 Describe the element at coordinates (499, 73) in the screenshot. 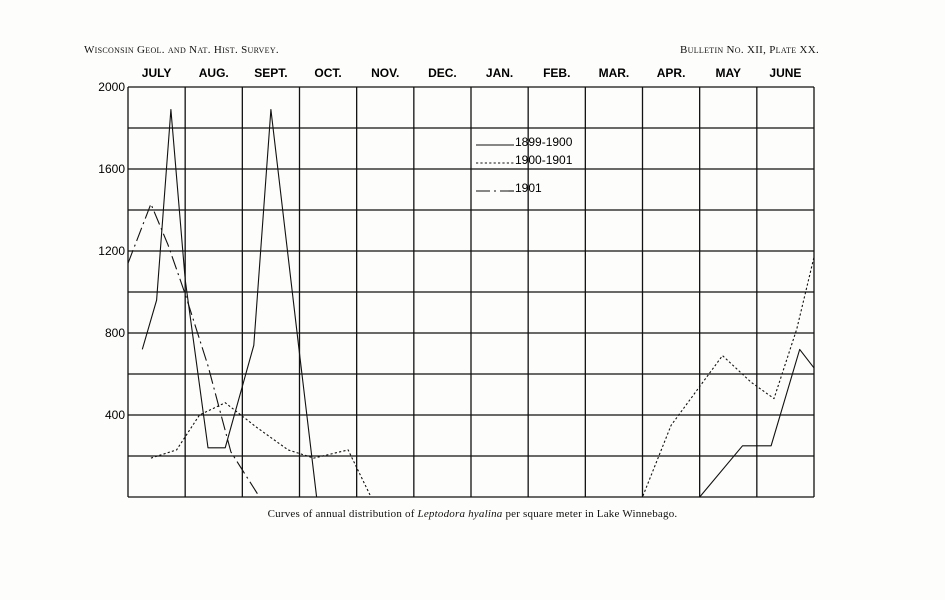

I see `month-label: JAN.` at that location.